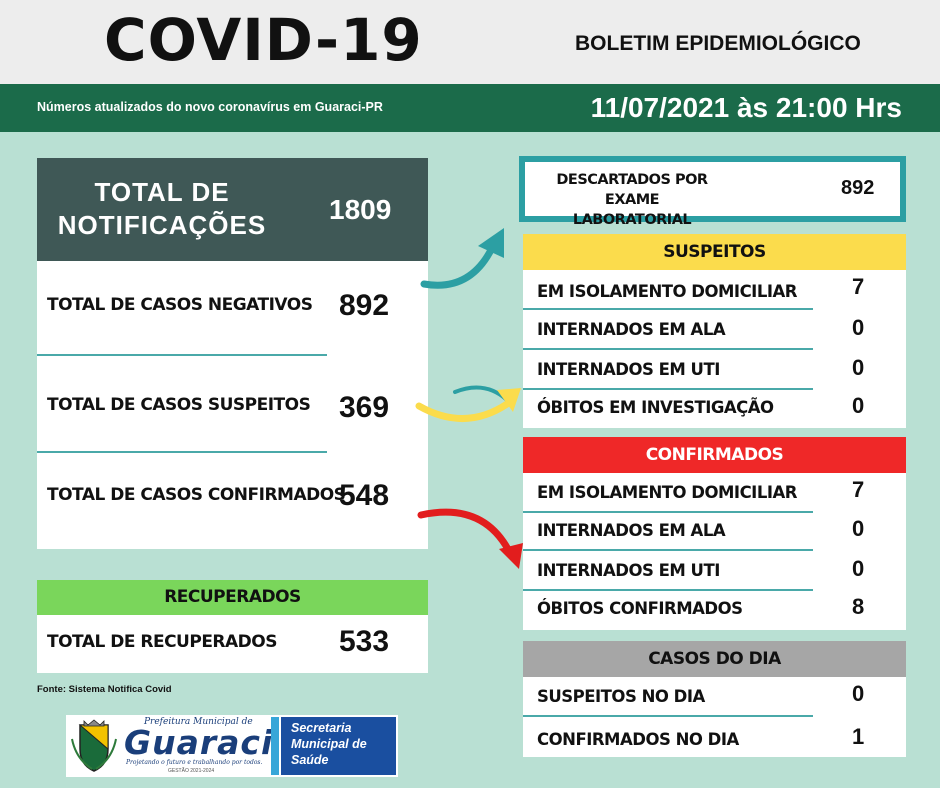  I want to click on discarded-card: DESCARTADOS POR EXAME LABORATORIAL 892, so click(712, 192).